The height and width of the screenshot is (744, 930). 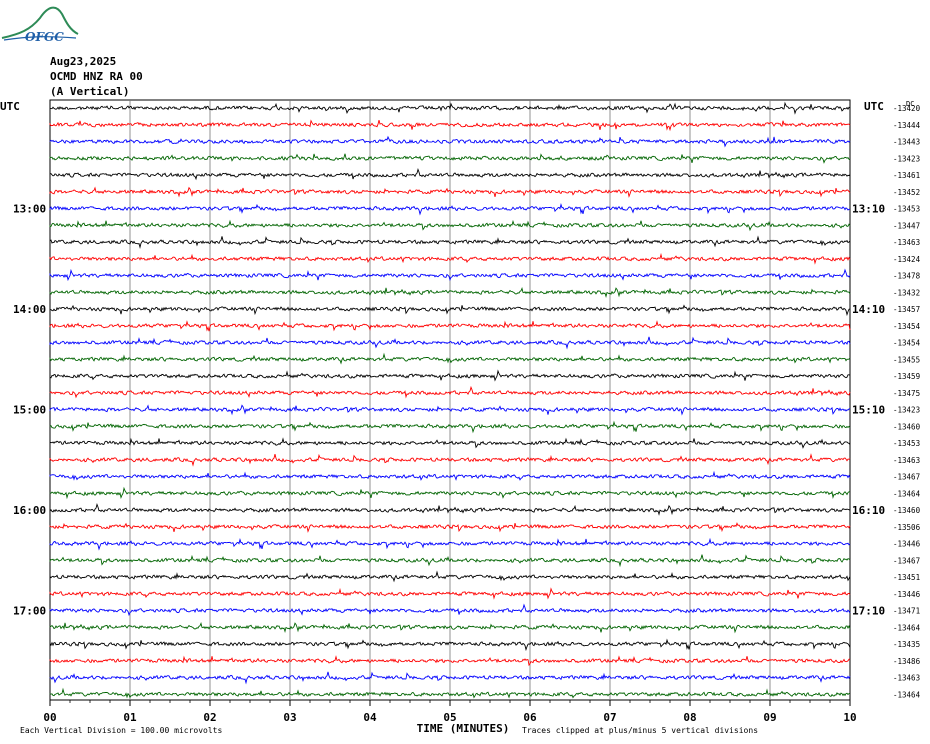 I want to click on x-tick-label: 05, so click(x=449, y=717).